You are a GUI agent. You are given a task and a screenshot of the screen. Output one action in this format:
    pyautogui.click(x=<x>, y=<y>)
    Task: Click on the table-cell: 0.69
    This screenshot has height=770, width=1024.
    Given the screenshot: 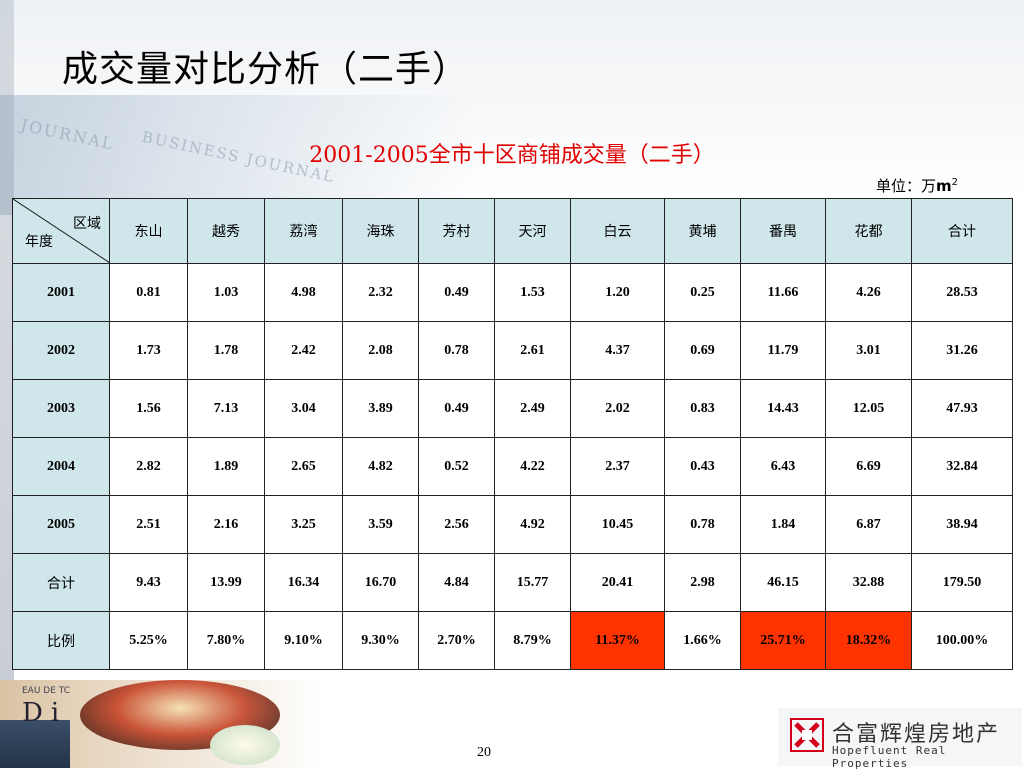 What is the action you would take?
    pyautogui.click(x=702, y=350)
    